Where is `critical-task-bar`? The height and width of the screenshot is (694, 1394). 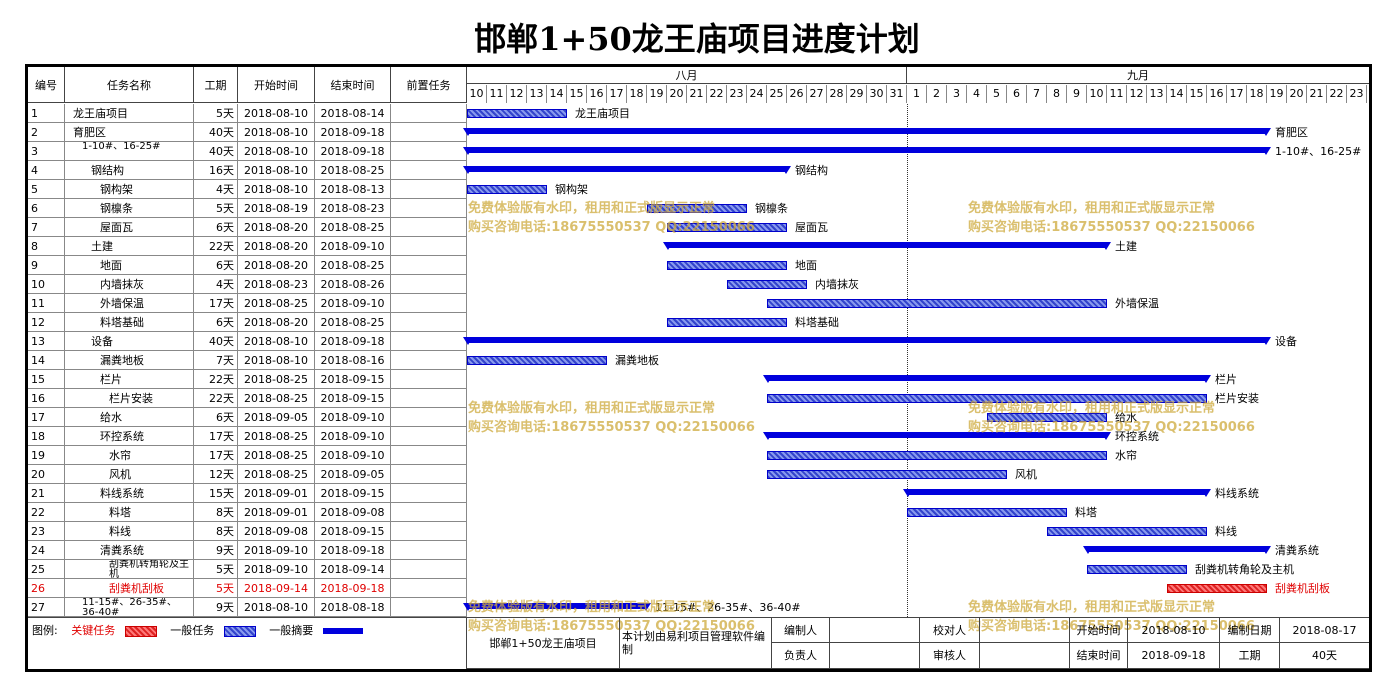
critical-task-bar is located at coordinates (1217, 588).